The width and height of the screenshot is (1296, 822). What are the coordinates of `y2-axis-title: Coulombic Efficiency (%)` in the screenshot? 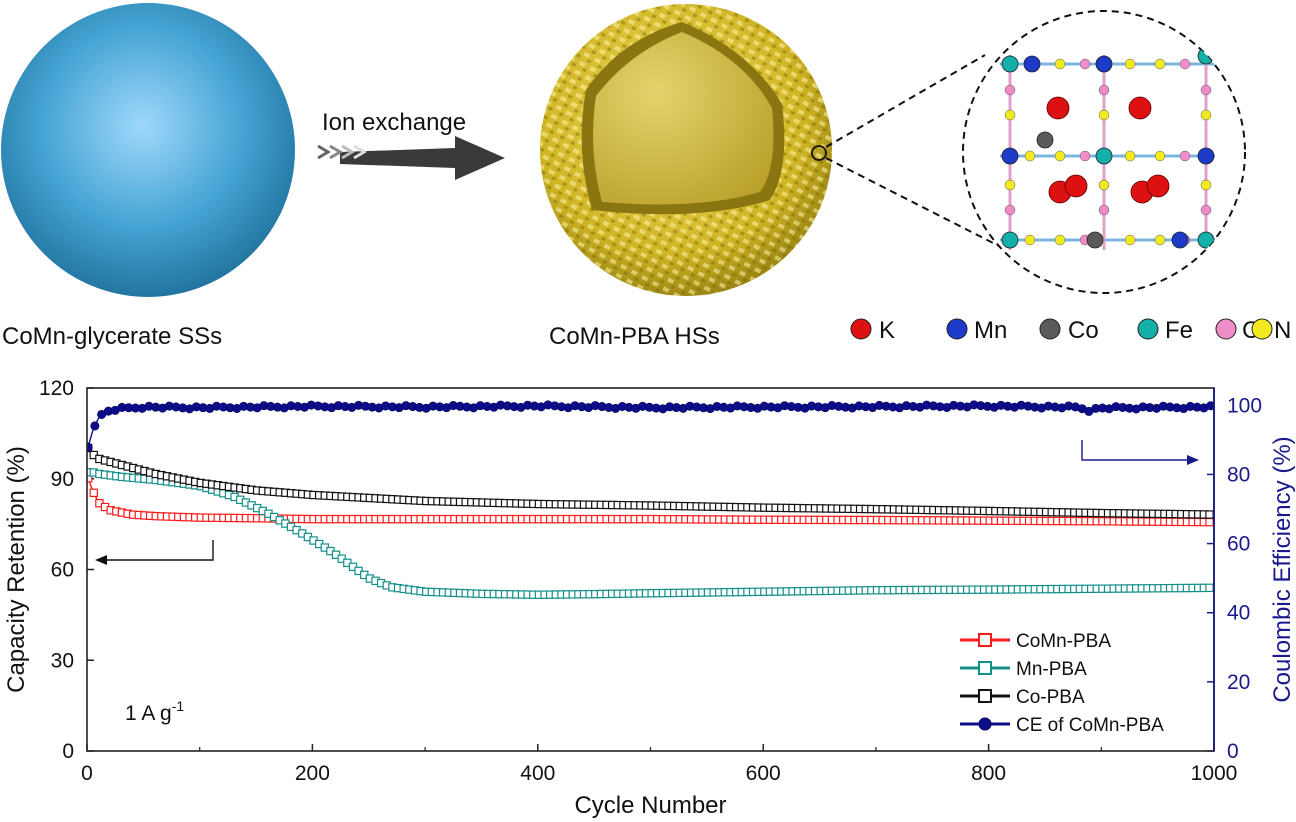 It's located at (1282, 569).